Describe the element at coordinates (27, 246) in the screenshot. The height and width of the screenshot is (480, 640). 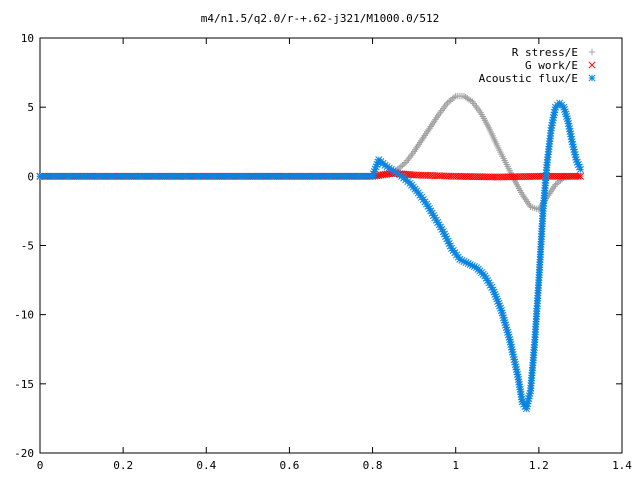
I see `y-tick-label: -5` at that location.